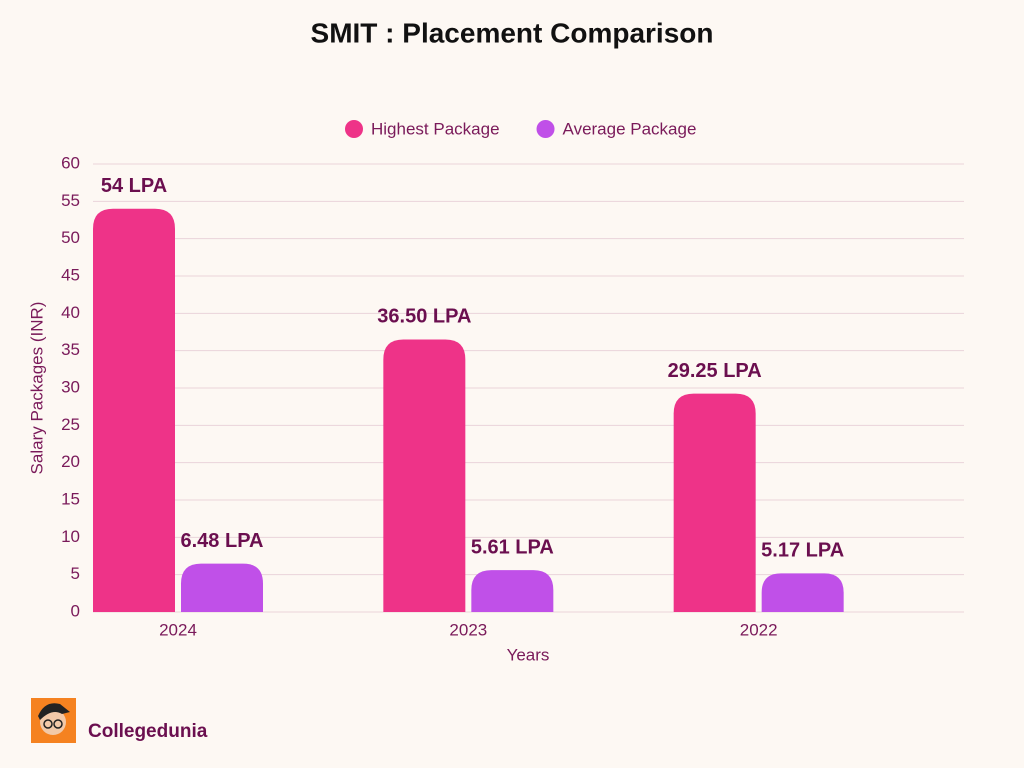 The image size is (1024, 768). What do you see at coordinates (75, 610) in the screenshot?
I see `y-tick-label: 0` at bounding box center [75, 610].